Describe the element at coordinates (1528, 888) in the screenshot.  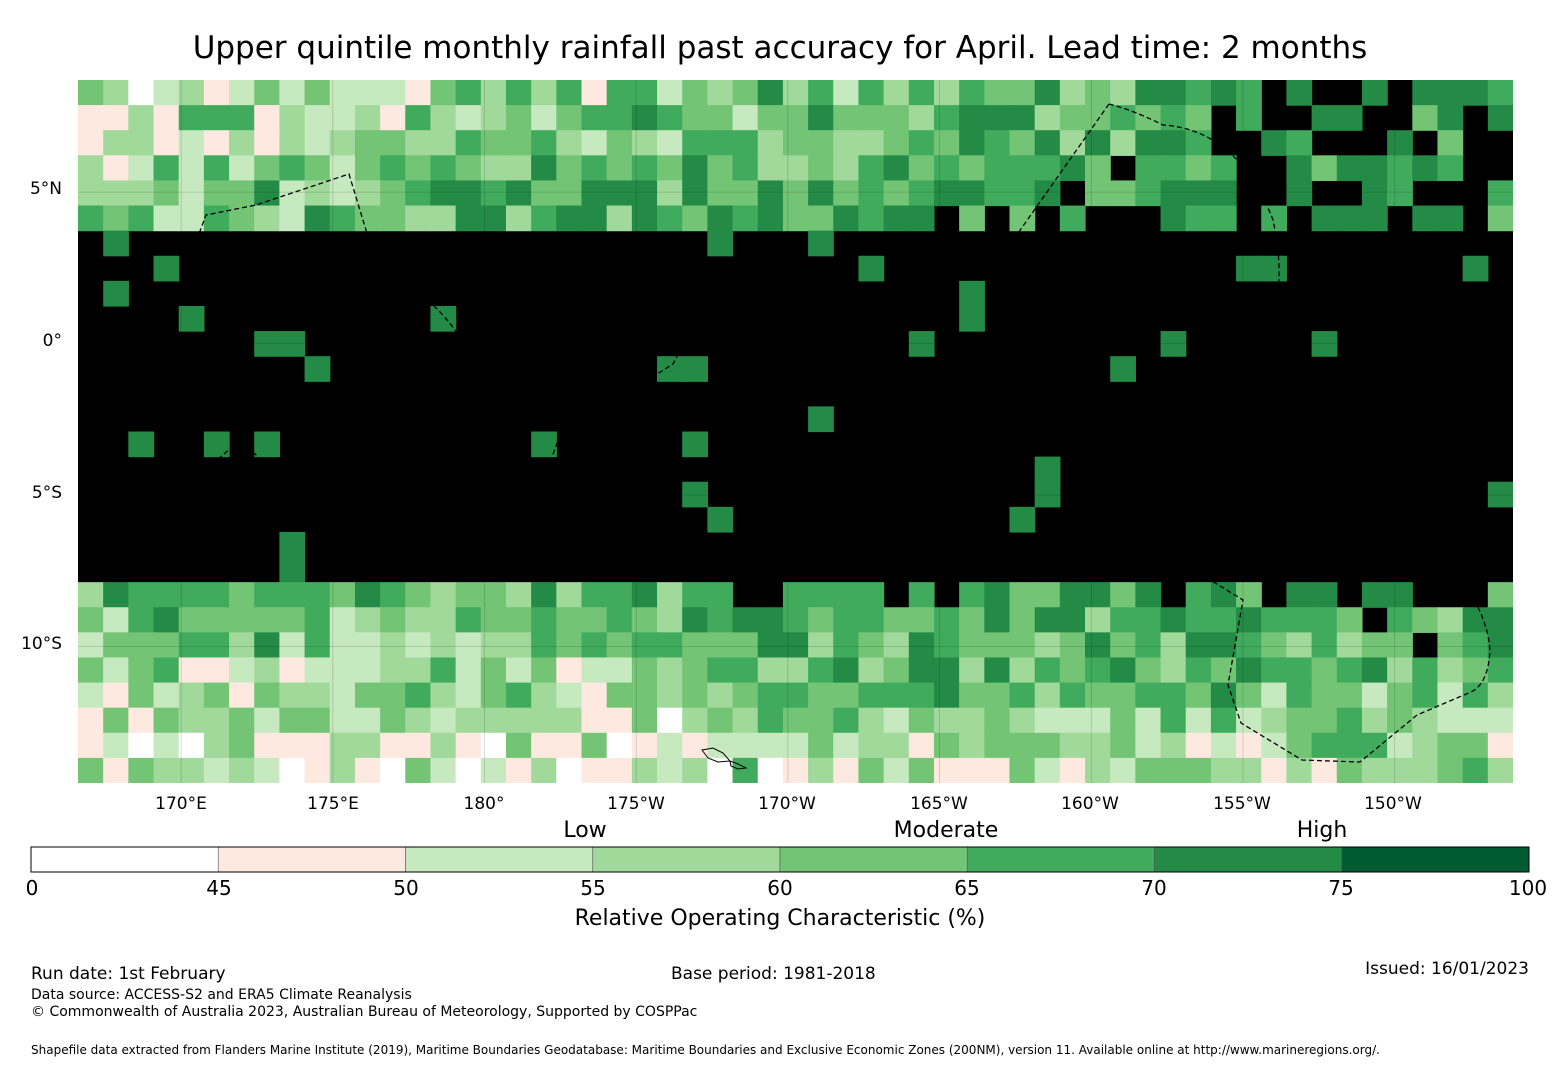
I see `colorbar-tick-label: 100` at that location.